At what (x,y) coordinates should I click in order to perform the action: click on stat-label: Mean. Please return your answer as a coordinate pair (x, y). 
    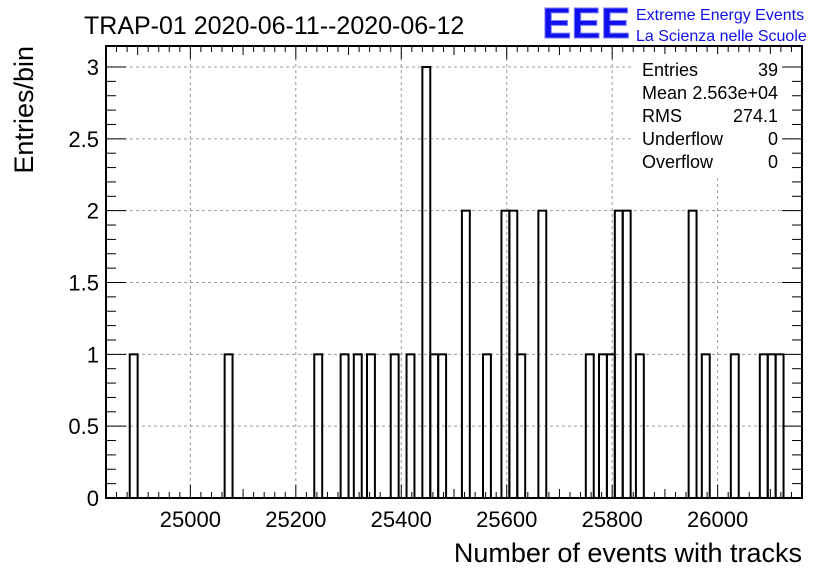
    Looking at the image, I should click on (664, 93).